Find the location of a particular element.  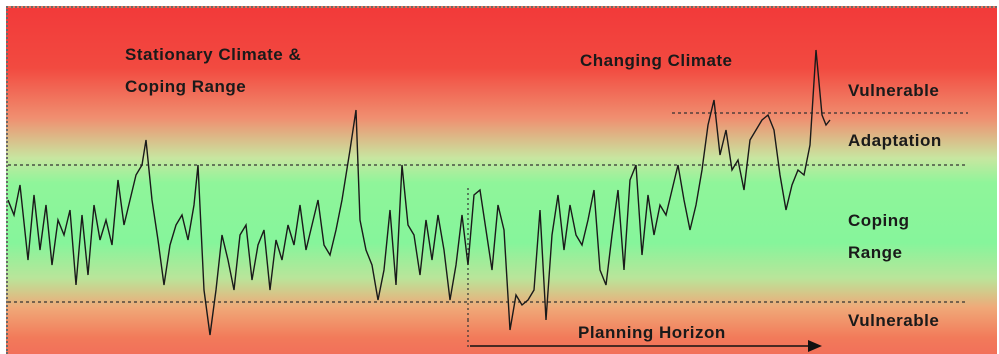

planning-horizon-arrowhead is located at coordinates (815, 346).